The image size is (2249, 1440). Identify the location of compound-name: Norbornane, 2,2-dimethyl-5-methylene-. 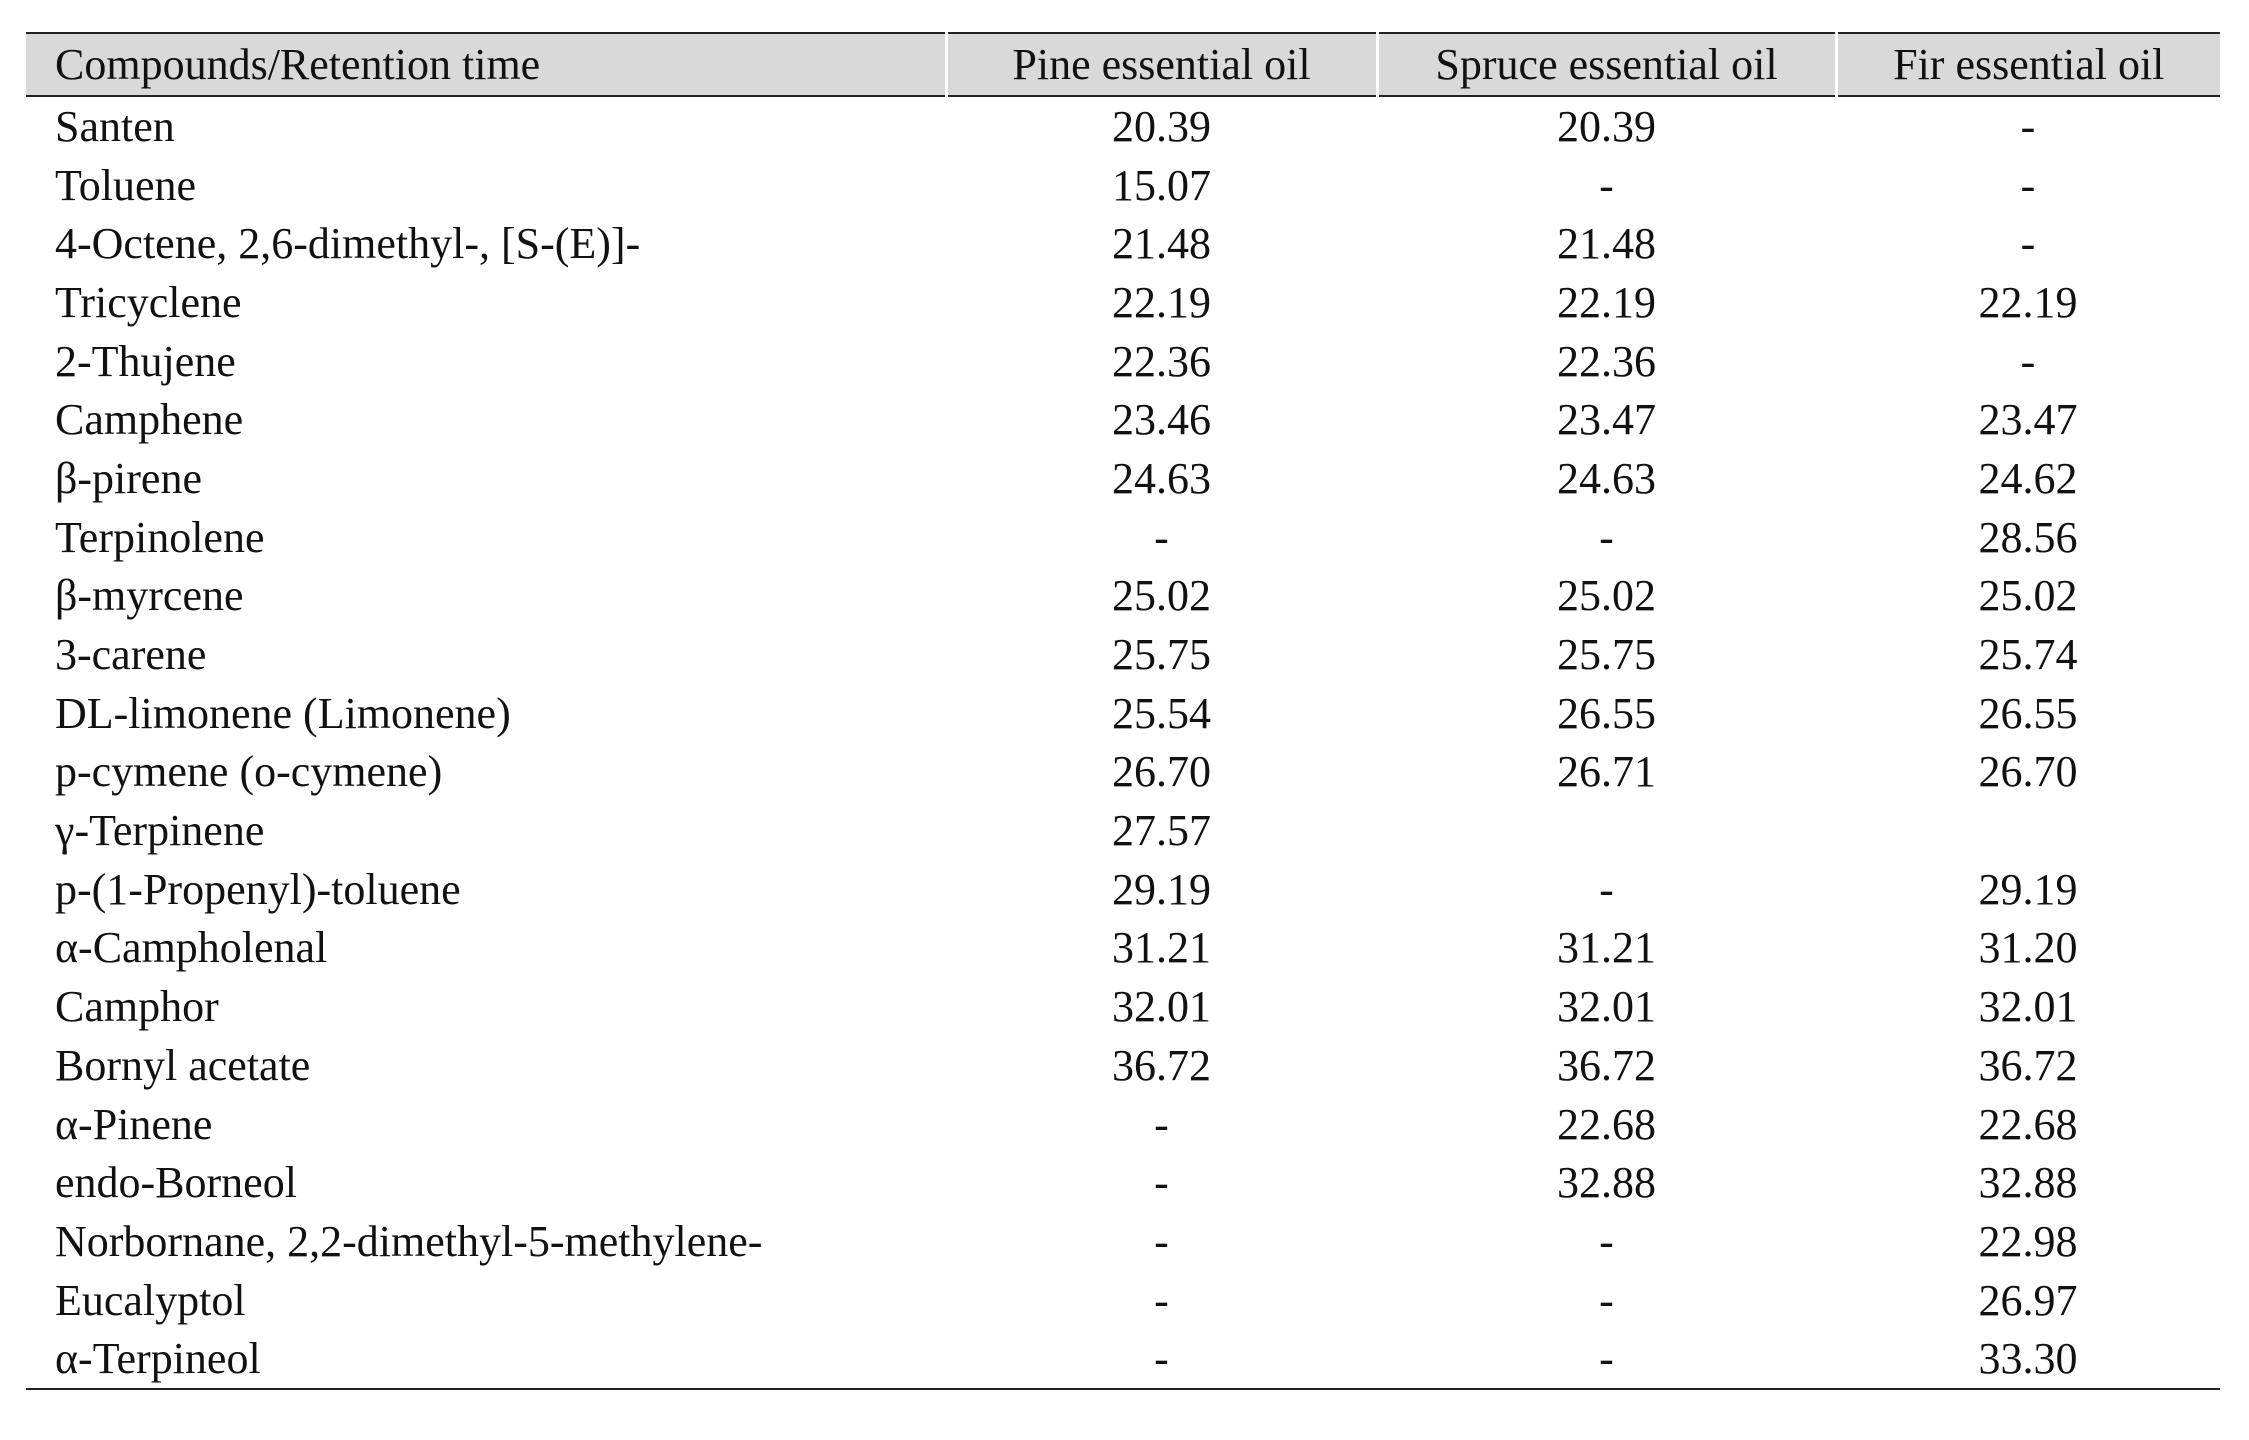
(409, 1241).